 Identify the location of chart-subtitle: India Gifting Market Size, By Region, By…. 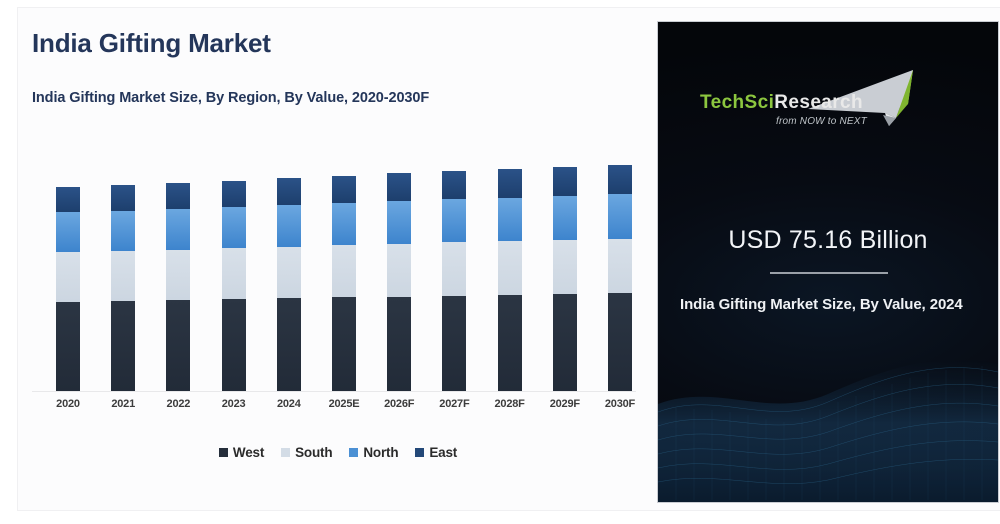
(231, 98).